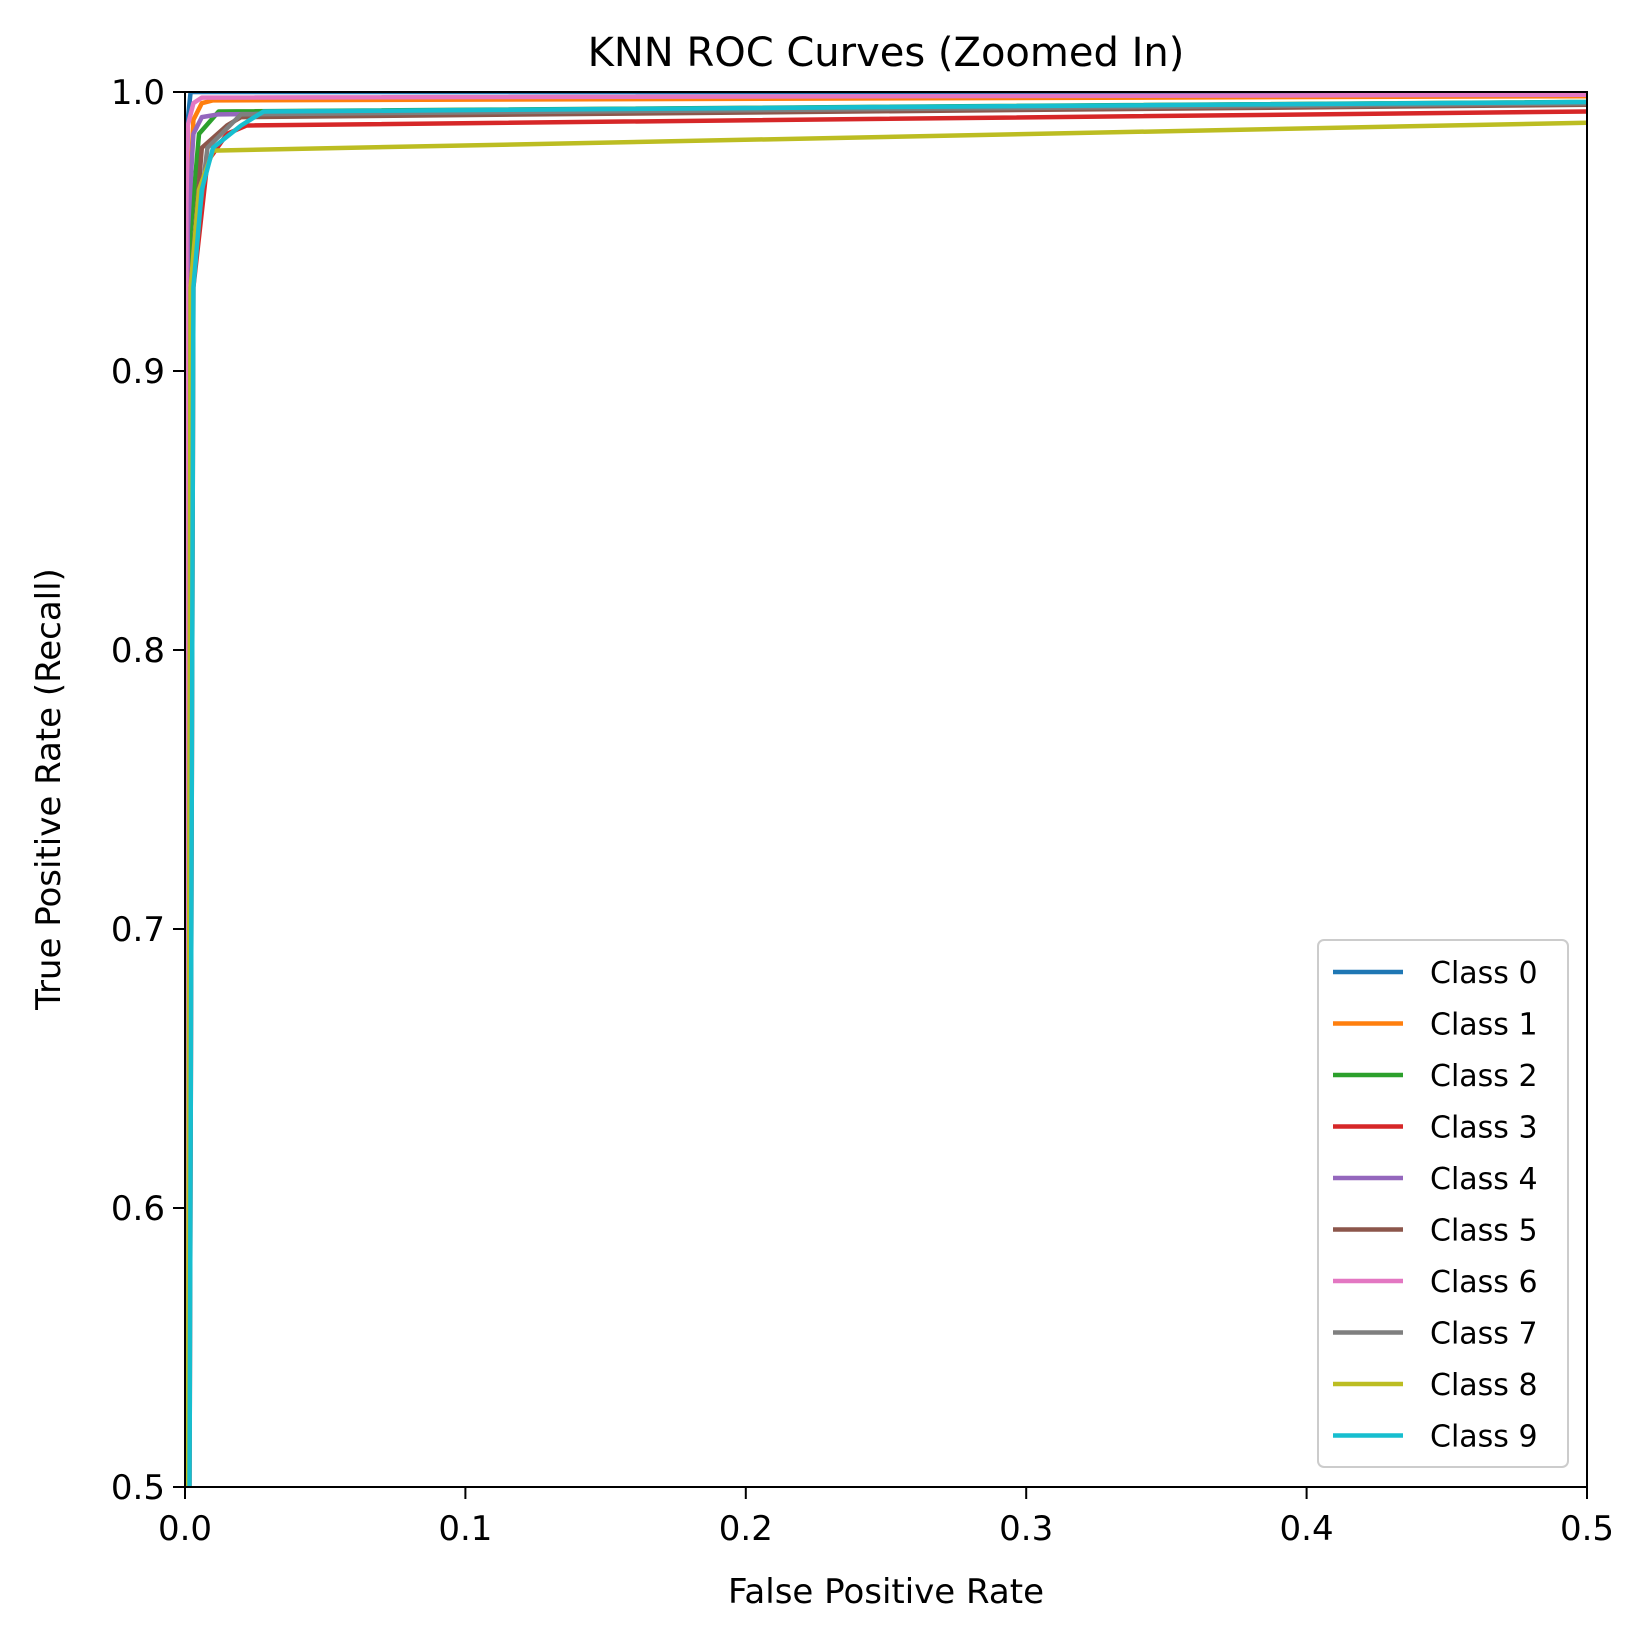 This screenshot has width=1642, height=1643. What do you see at coordinates (1484, 1334) in the screenshot?
I see `legend-label: Class 7` at bounding box center [1484, 1334].